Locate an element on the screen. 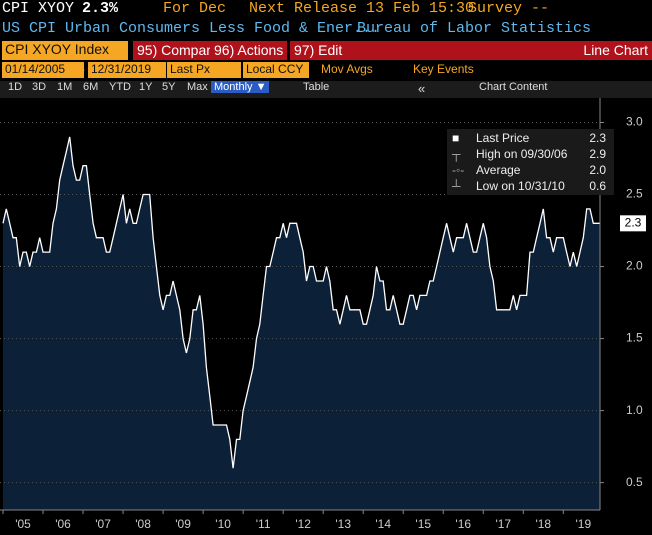  x-tick-label: '16 is located at coordinates (463, 524).